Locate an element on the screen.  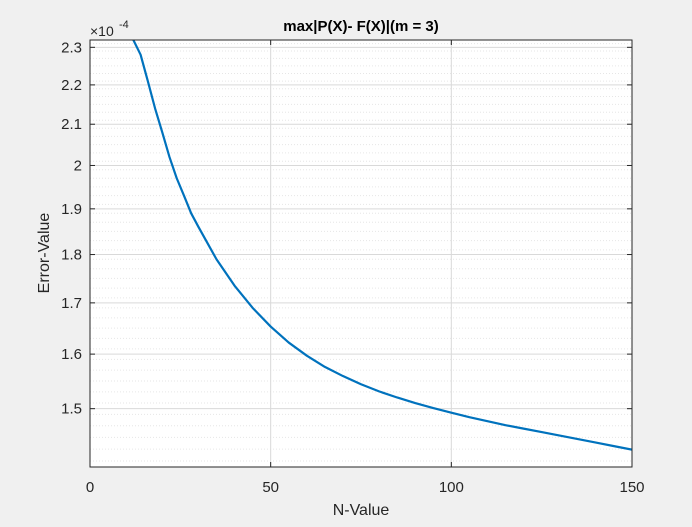
y-exponent-base: ×10 is located at coordinates (102, 31).